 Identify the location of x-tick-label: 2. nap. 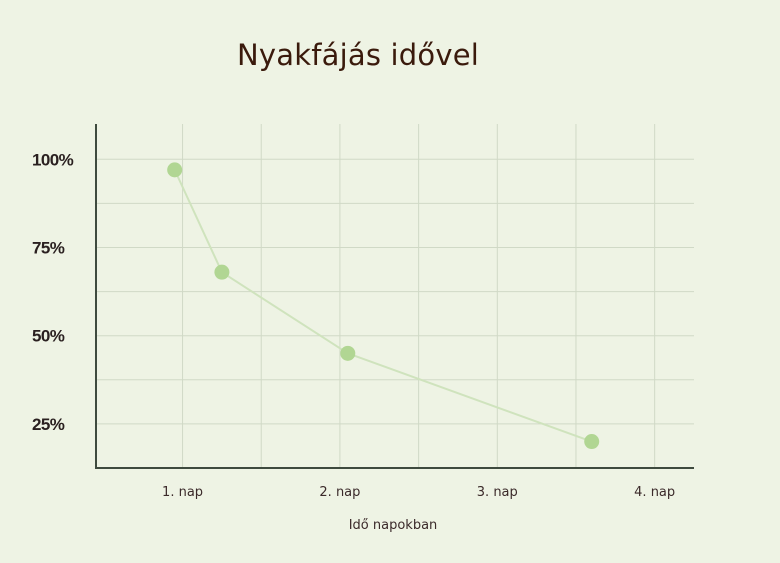
(339, 492).